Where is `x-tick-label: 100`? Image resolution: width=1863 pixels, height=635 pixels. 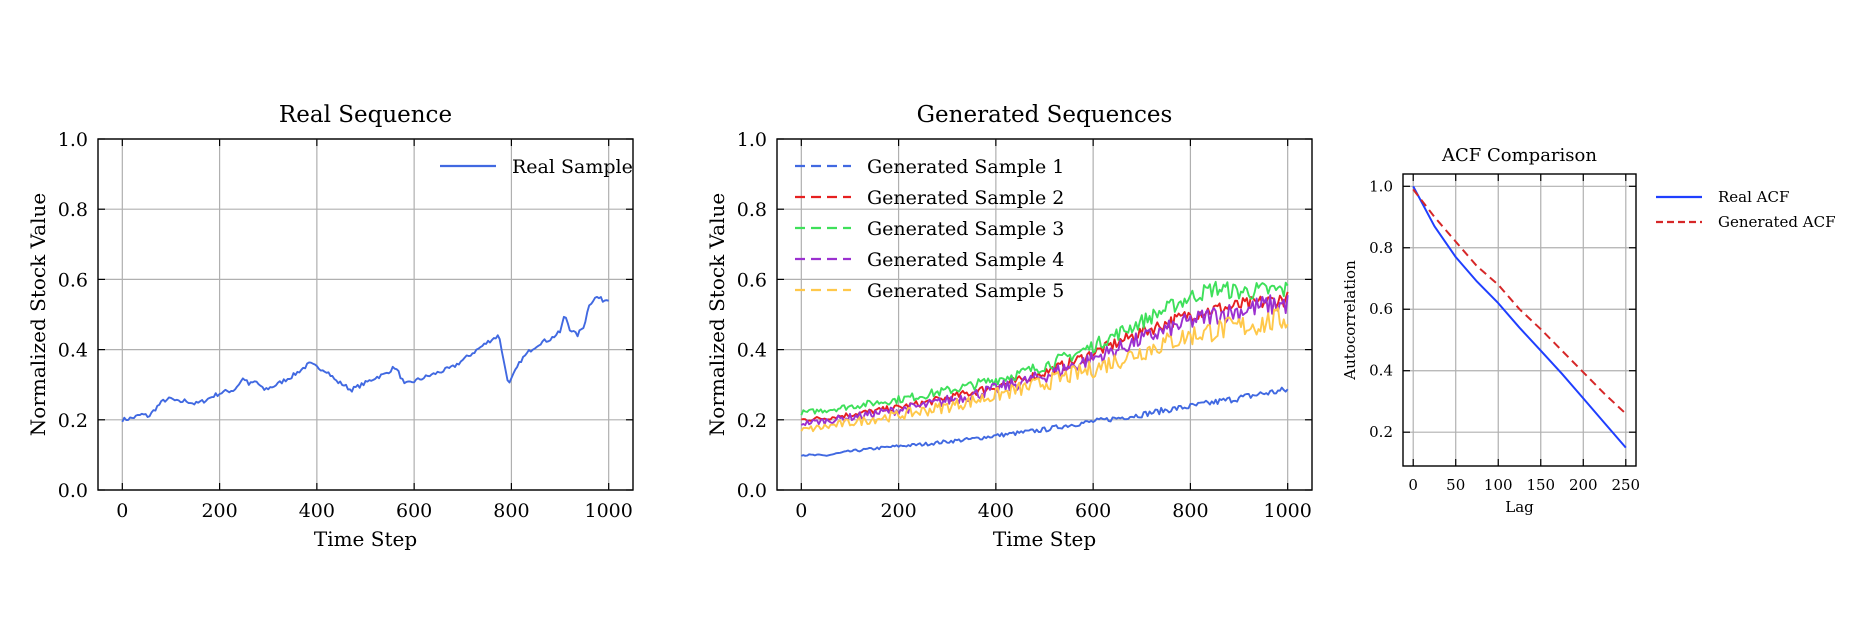
x-tick-label: 100 is located at coordinates (1498, 485).